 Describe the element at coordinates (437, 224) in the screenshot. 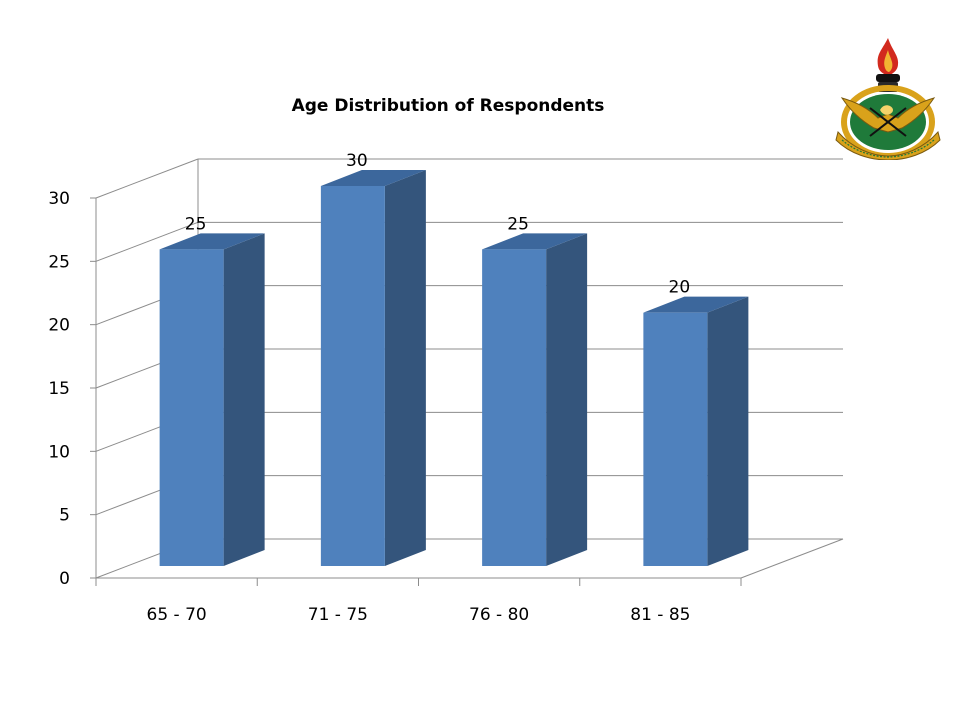

I see `data-labels: 25 30 25 20` at that location.